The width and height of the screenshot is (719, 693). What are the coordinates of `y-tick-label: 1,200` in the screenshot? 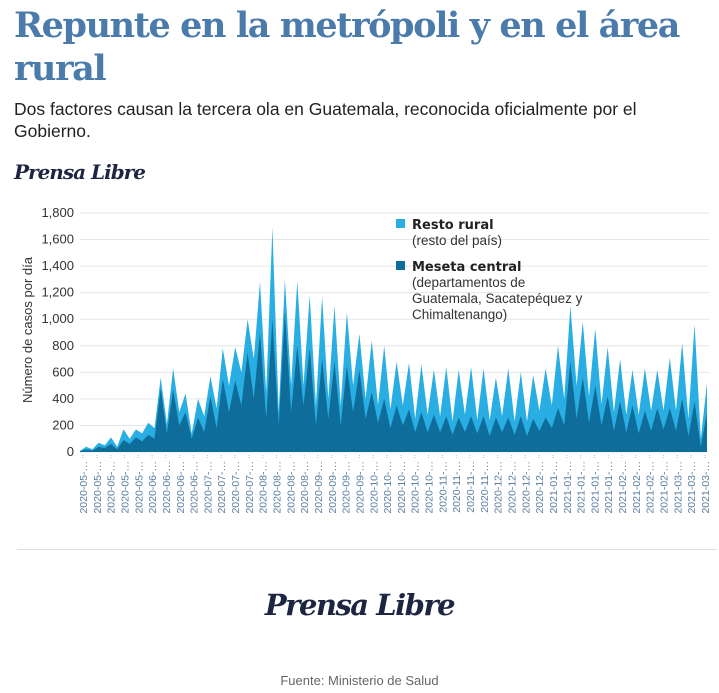 It's located at (57, 292).